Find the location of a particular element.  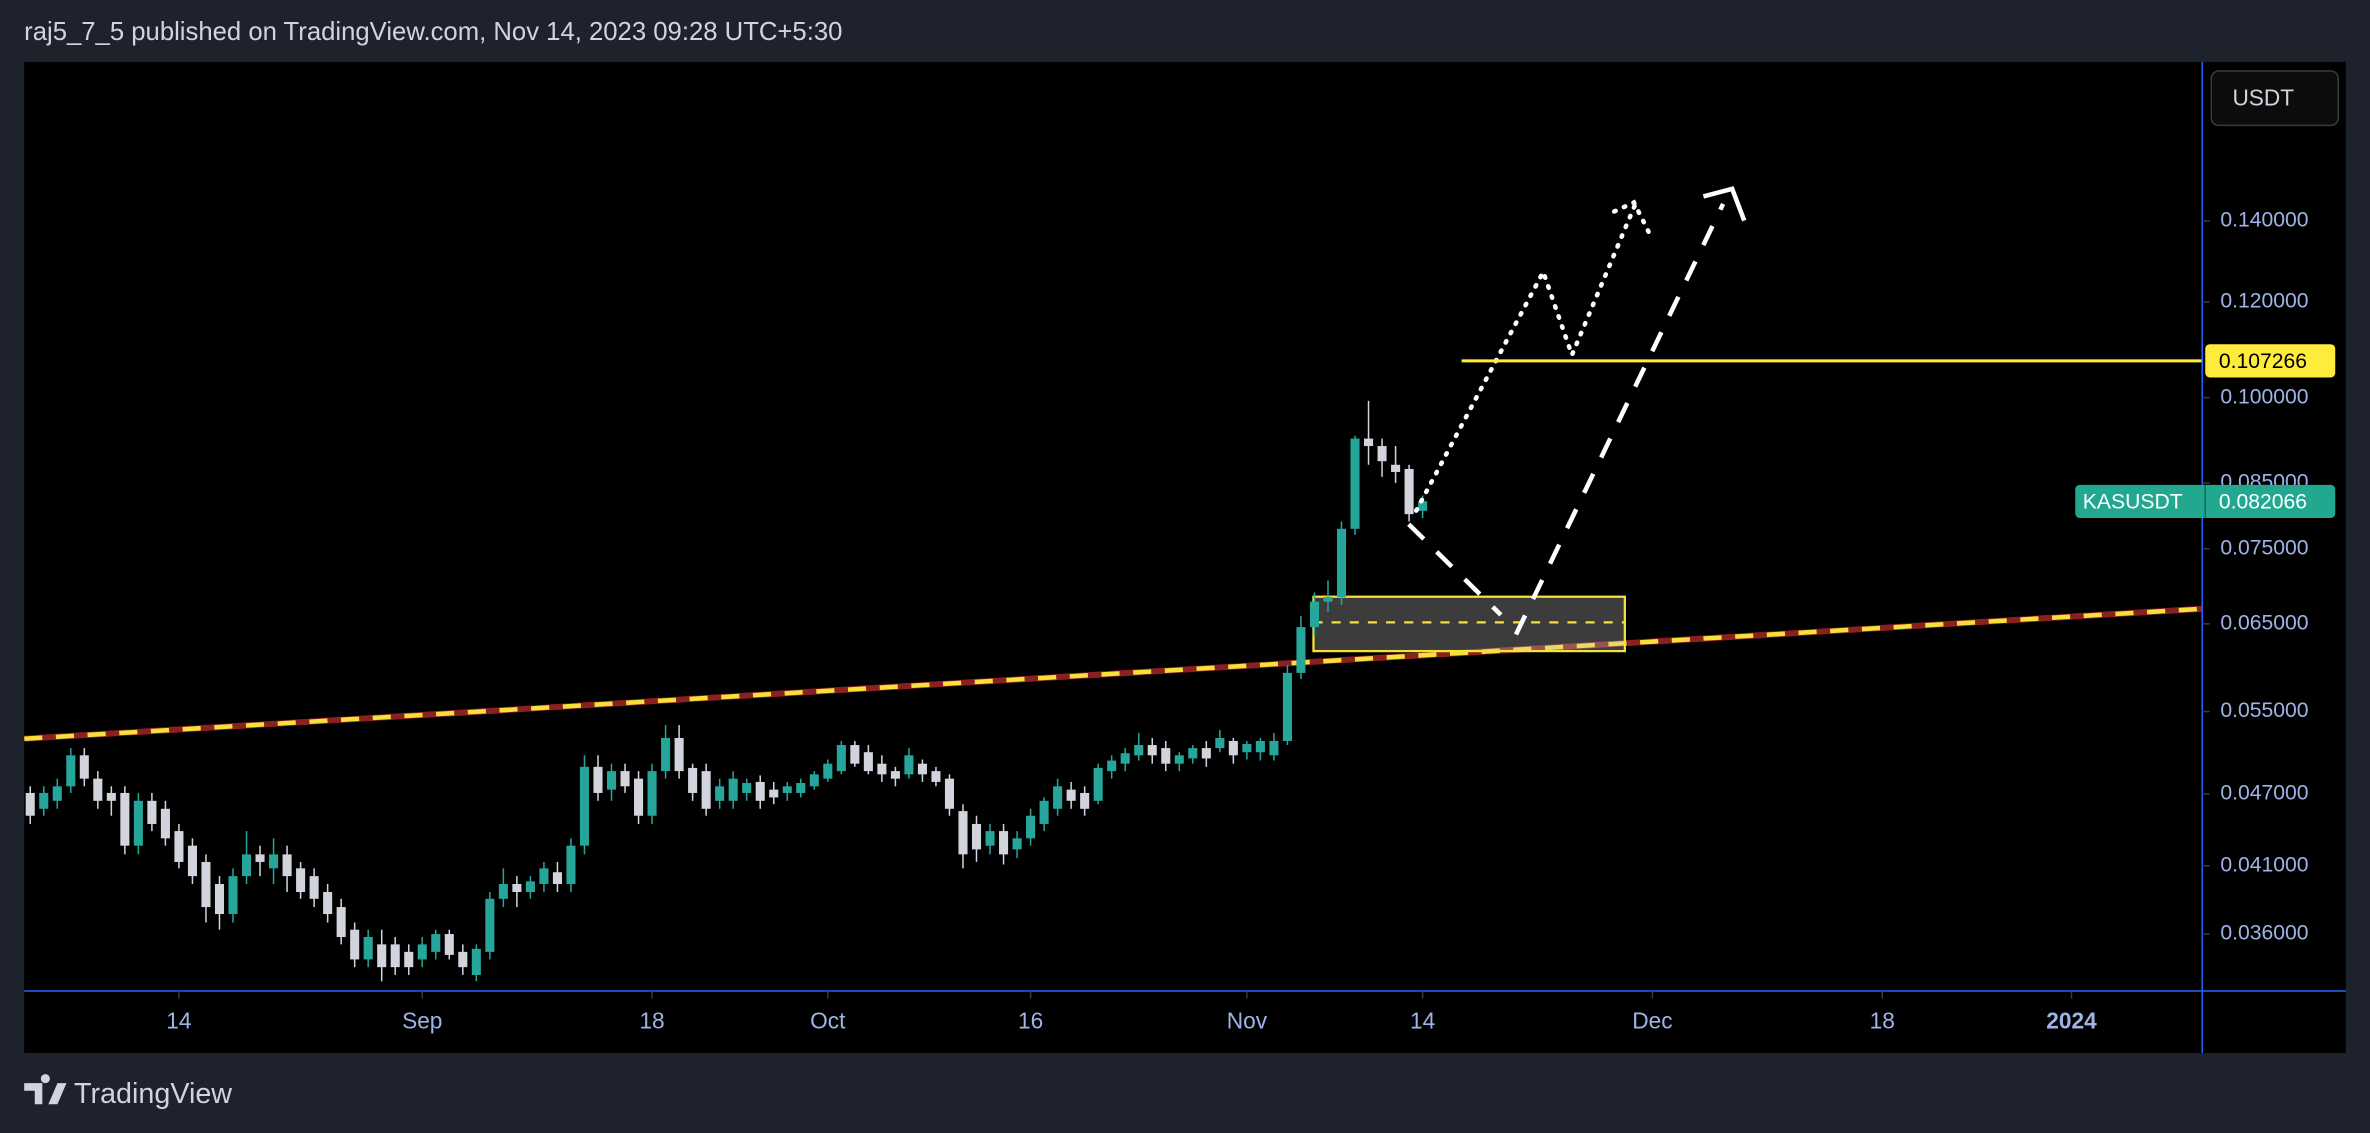

button-box is located at coordinates (2275, 98).